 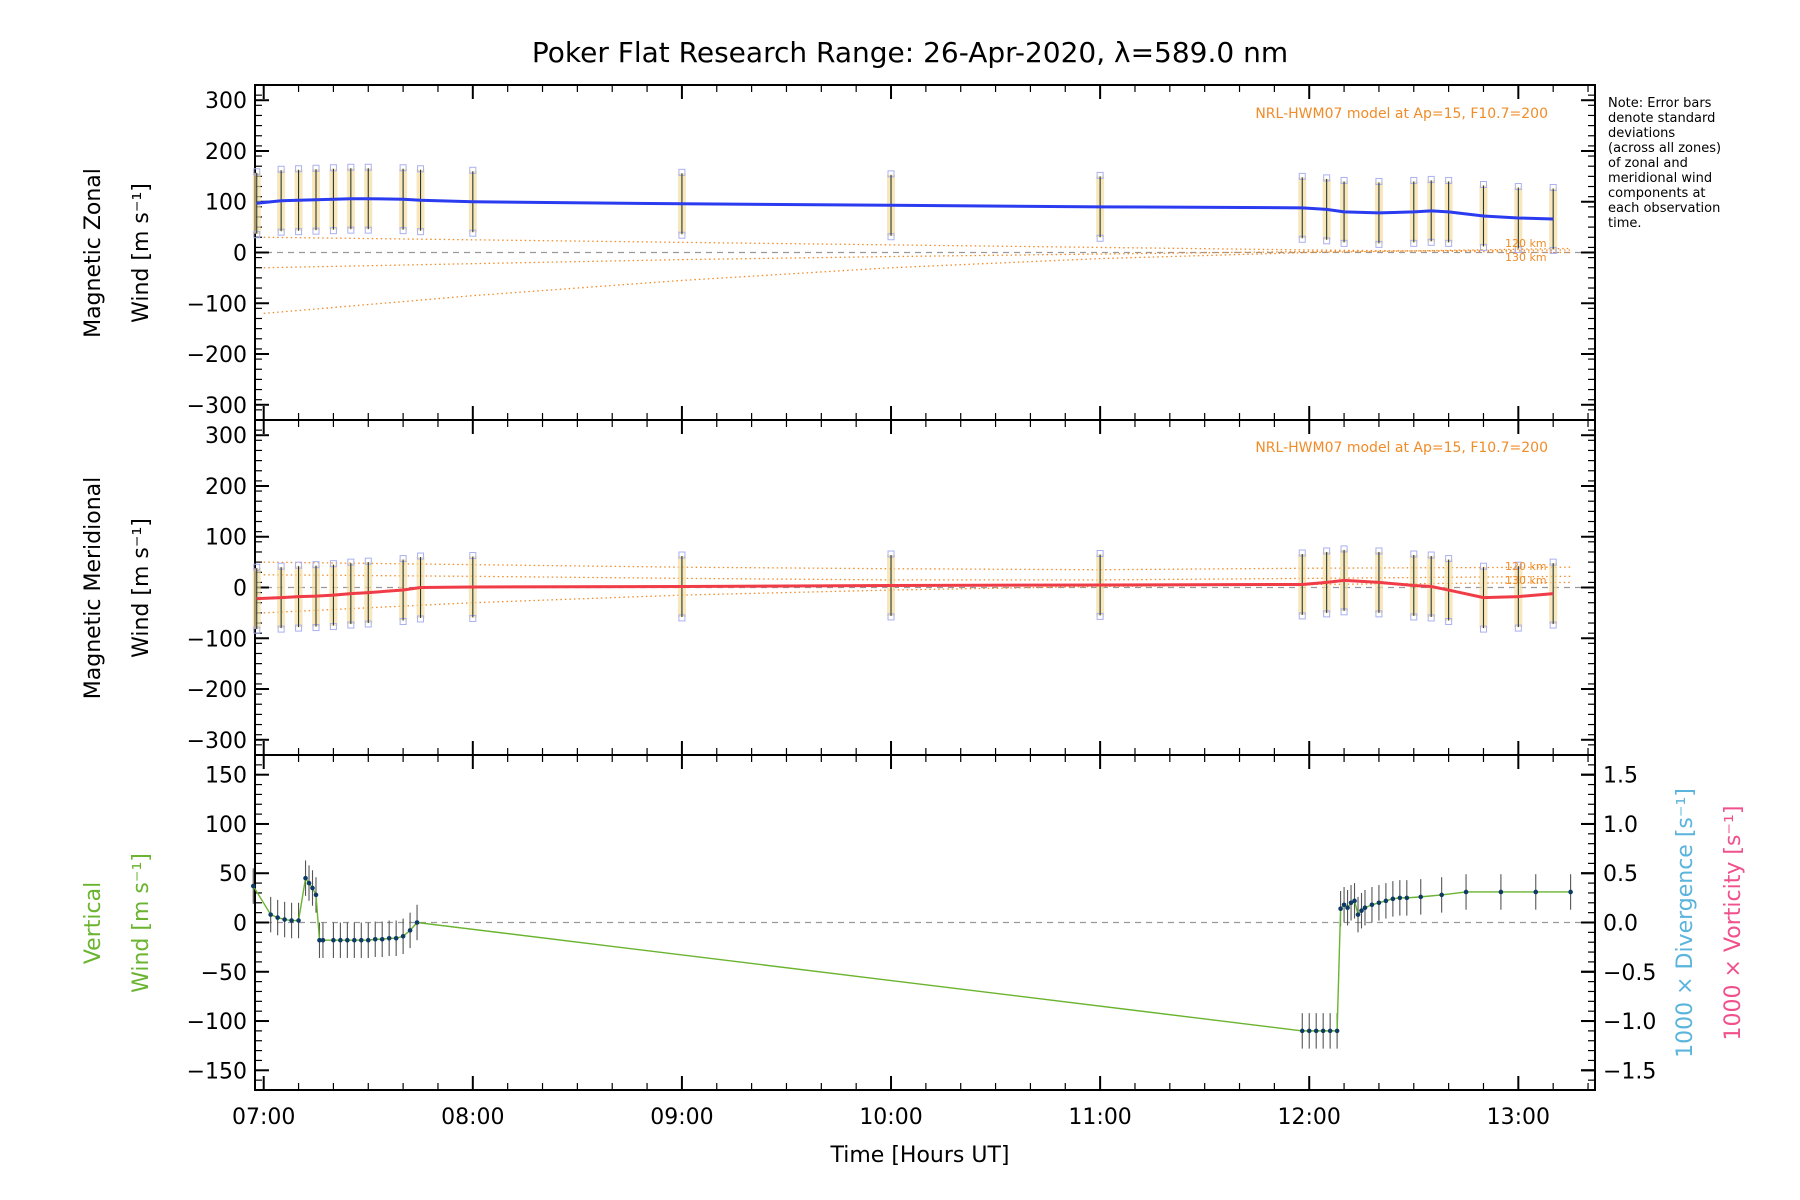 I want to click on vertical-ytick-label: −50, so click(x=224, y=973).